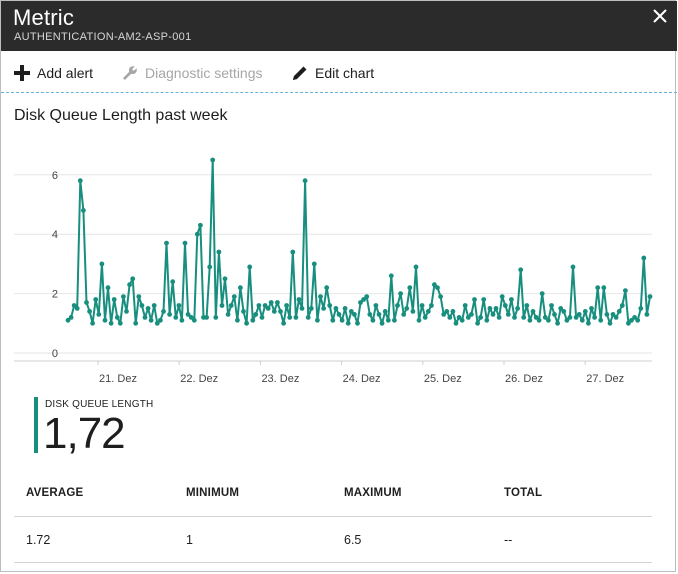 This screenshot has width=678, height=574. I want to click on add-alert-label: Add alert, so click(65, 73).